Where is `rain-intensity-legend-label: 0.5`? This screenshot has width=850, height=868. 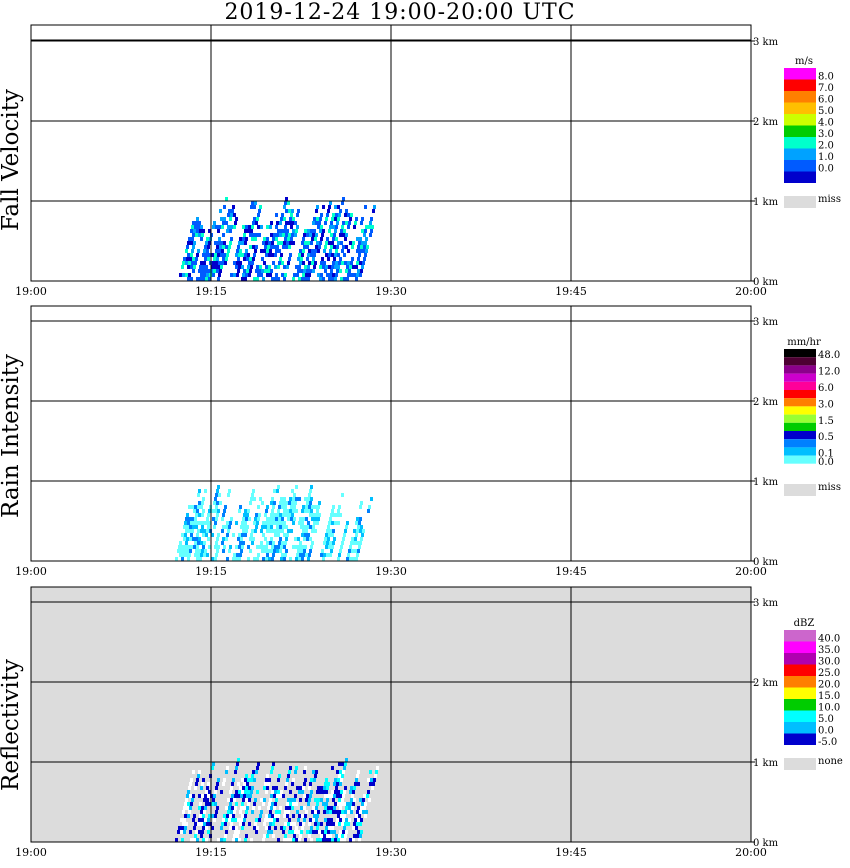 rain-intensity-legend-label: 0.5 is located at coordinates (826, 437).